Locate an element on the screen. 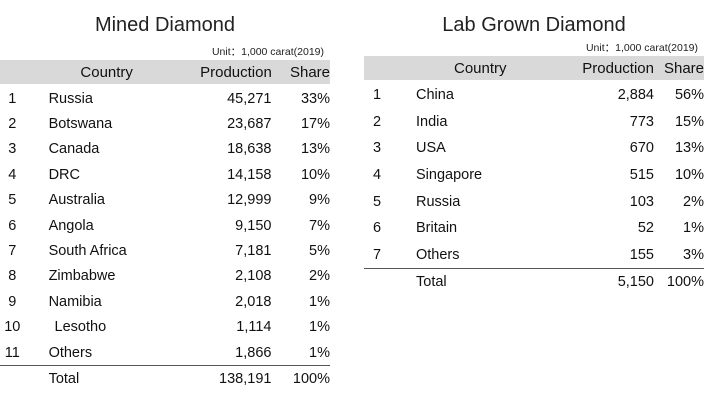 The width and height of the screenshot is (708, 408). rank-cell: 8 is located at coordinates (12, 276).